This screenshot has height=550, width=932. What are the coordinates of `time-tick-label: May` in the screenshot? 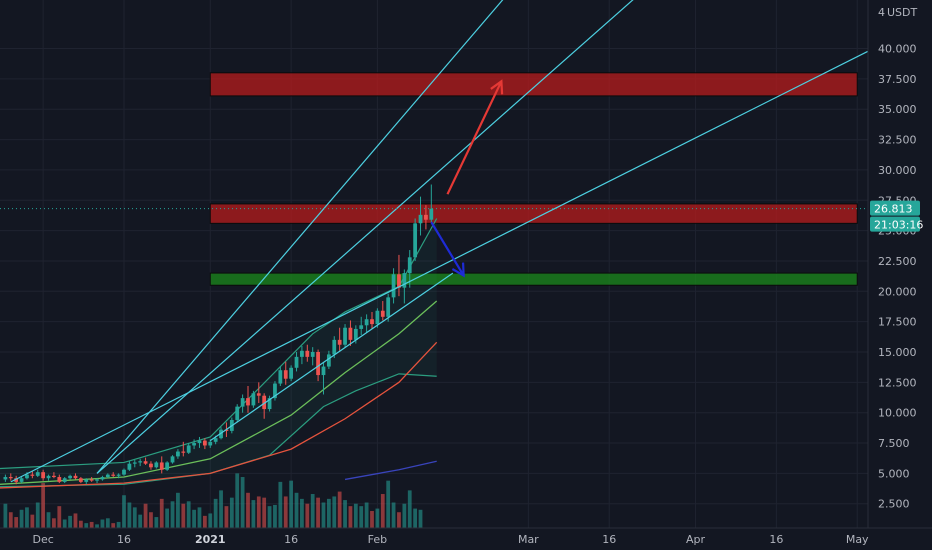 It's located at (857, 539).